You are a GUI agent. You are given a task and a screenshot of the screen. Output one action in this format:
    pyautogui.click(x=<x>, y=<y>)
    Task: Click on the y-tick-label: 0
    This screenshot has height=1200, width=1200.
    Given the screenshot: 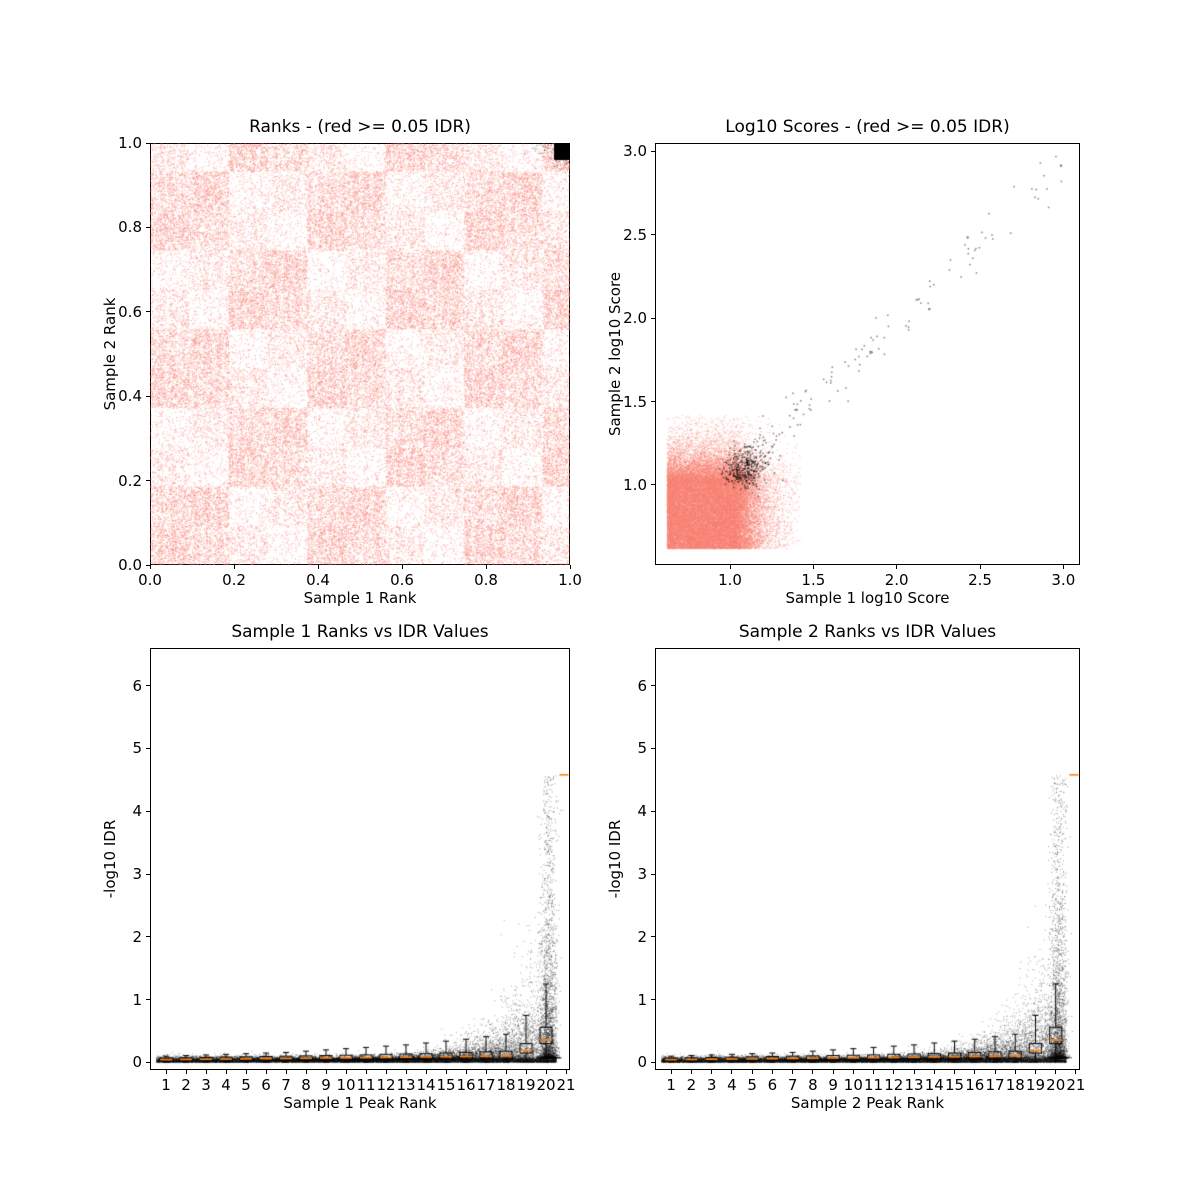 What is the action you would take?
    pyautogui.click(x=642, y=1062)
    